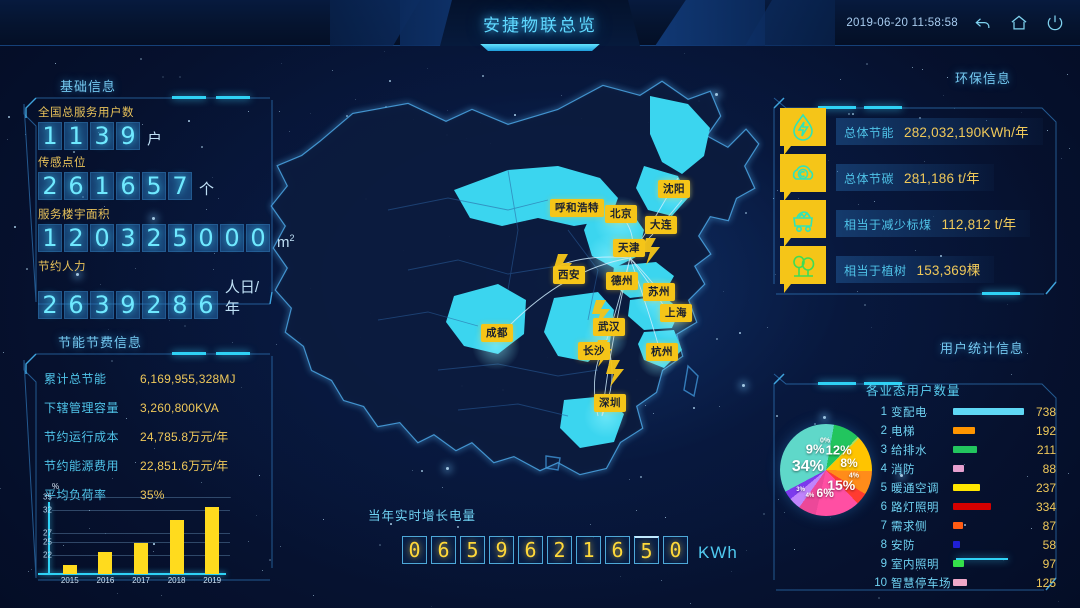  What do you see at coordinates (131, 407) in the screenshot?
I see `energy-info-row: 下辖管理容量 3,260,800KVA` at bounding box center [131, 407].